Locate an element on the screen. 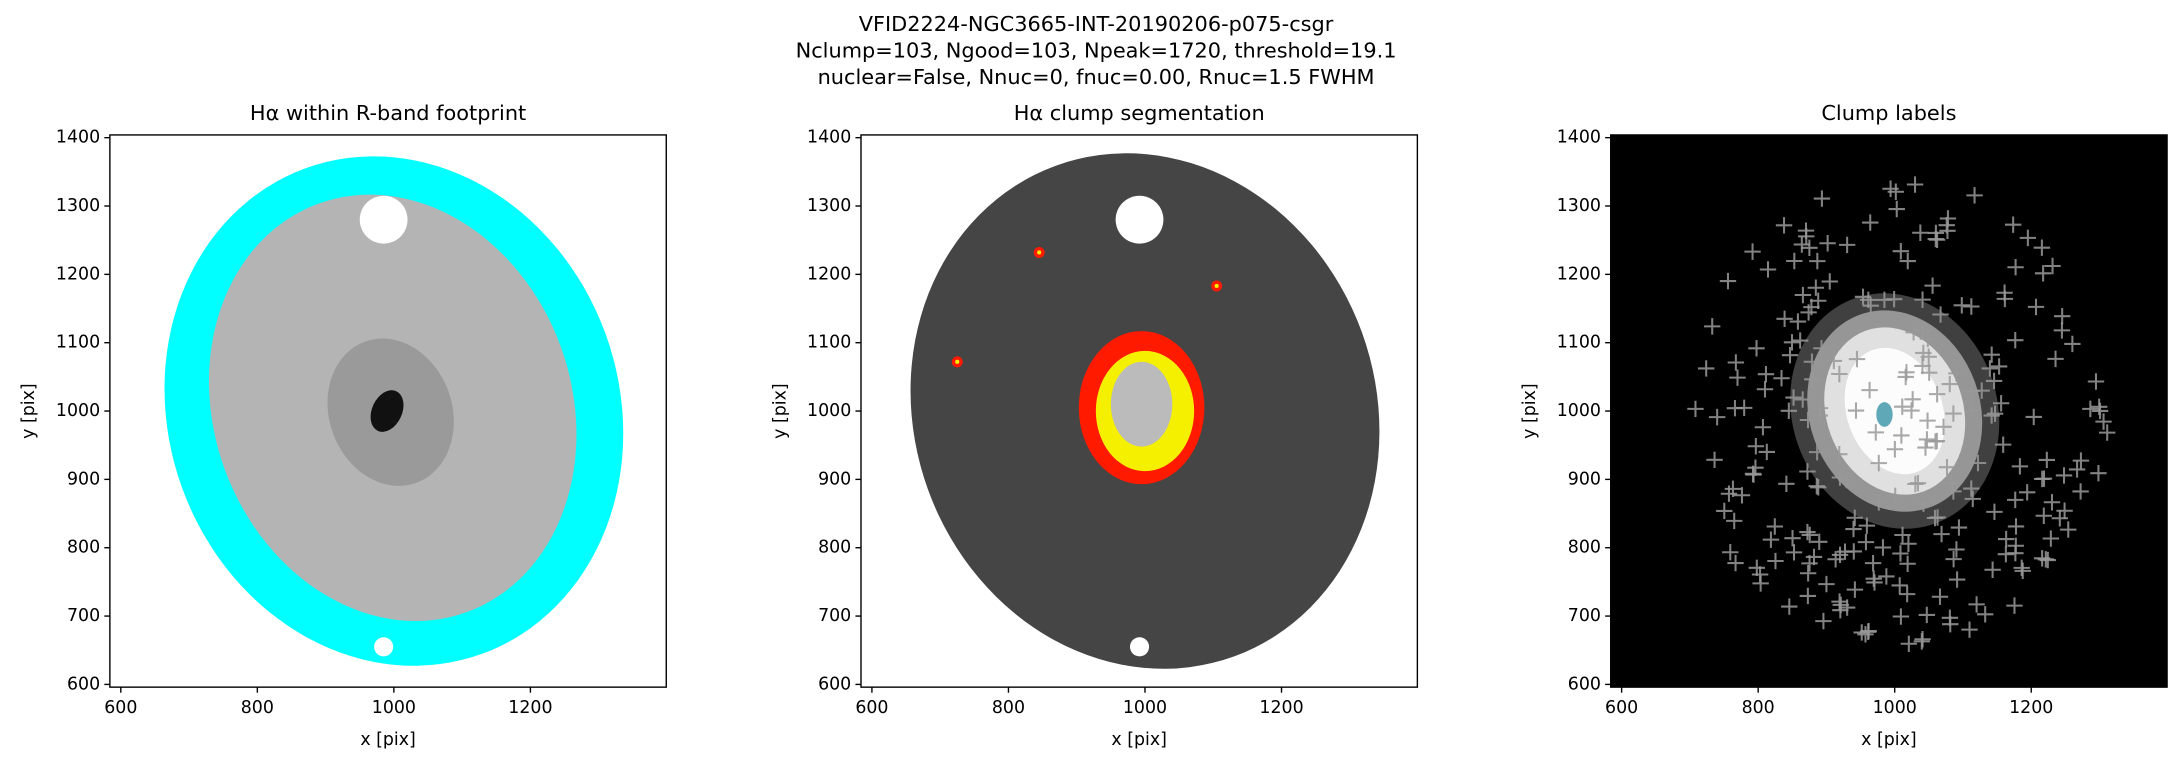  x-tick-label: 800 is located at coordinates (1008, 708).